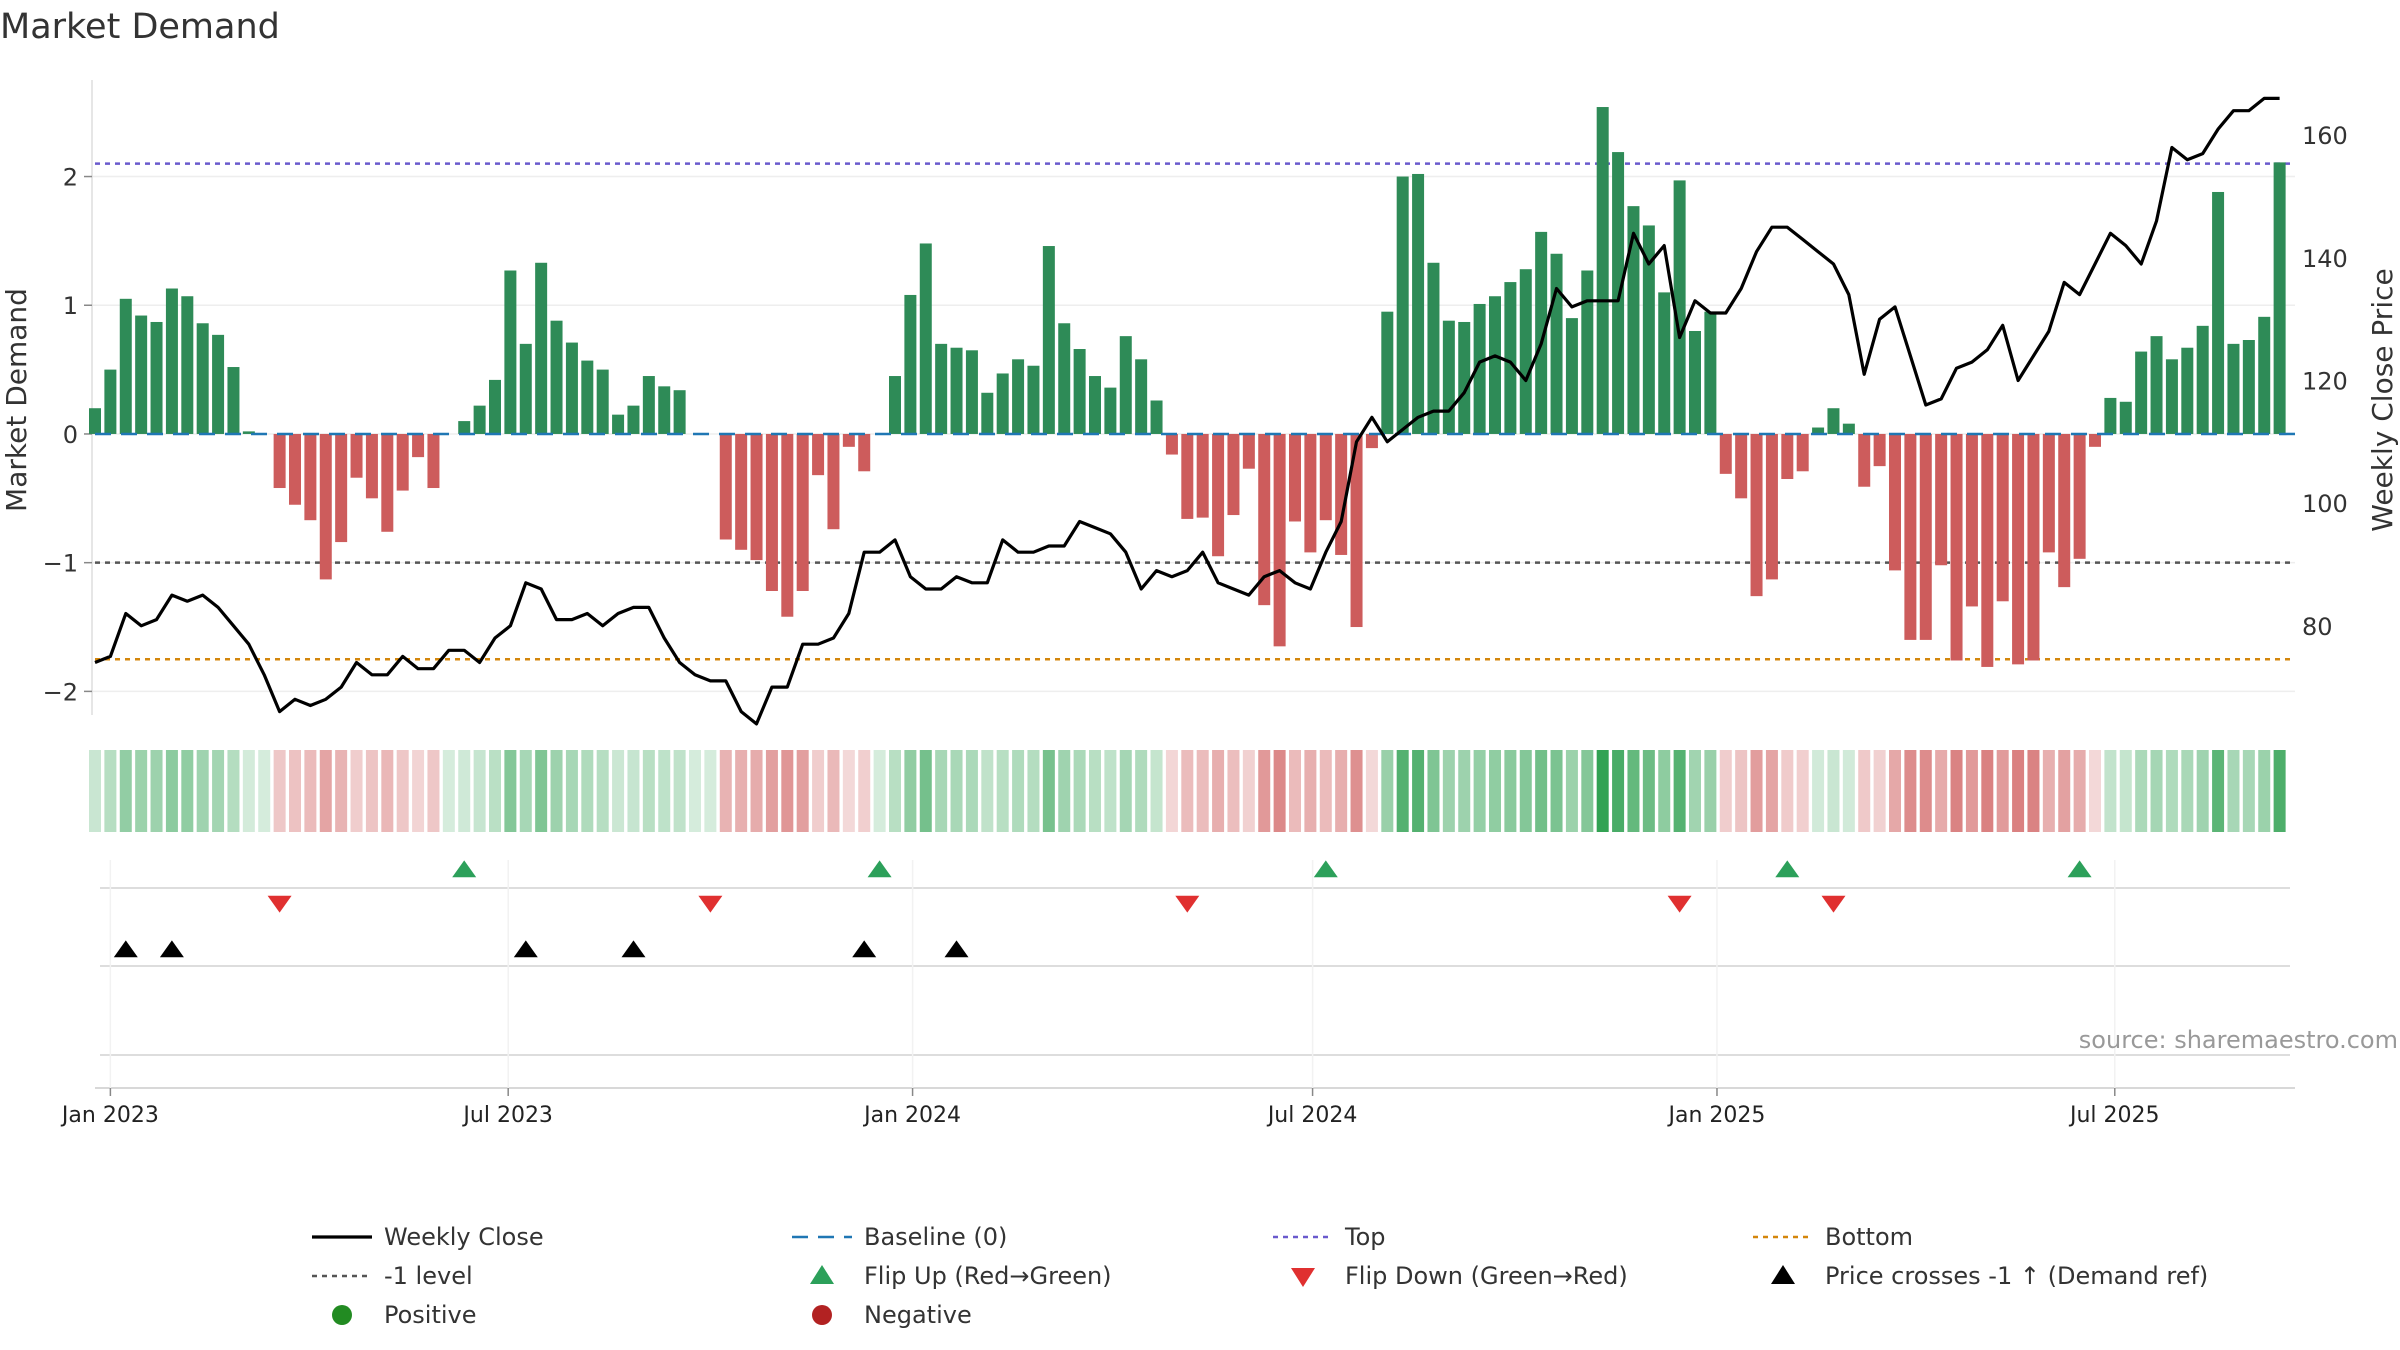 The width and height of the screenshot is (2400, 1350). What do you see at coordinates (2317, 627) in the screenshot?
I see `y2-tick-label: 80` at bounding box center [2317, 627].